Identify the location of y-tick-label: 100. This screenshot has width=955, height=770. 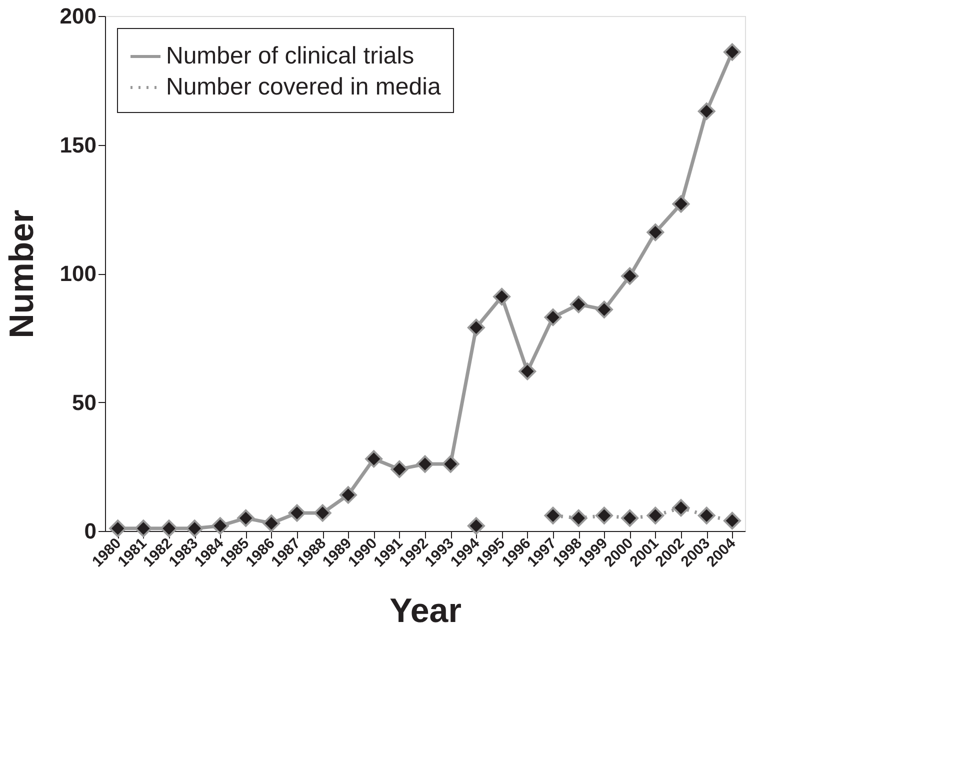
(78, 273).